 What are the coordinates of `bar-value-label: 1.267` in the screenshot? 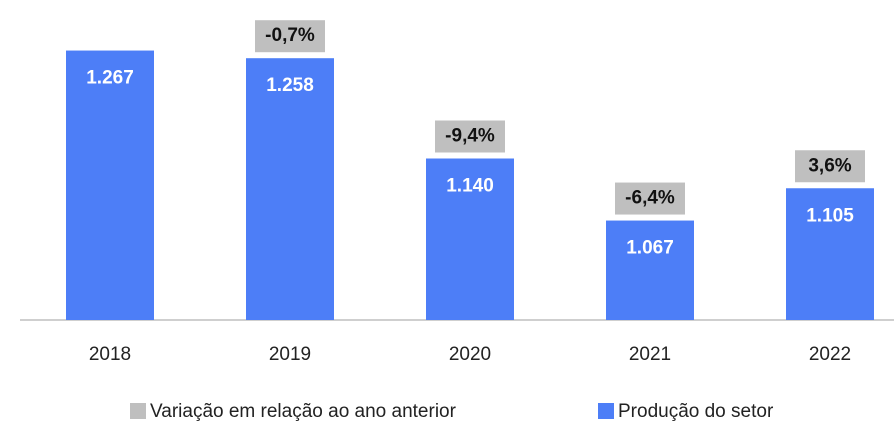 It's located at (110, 78).